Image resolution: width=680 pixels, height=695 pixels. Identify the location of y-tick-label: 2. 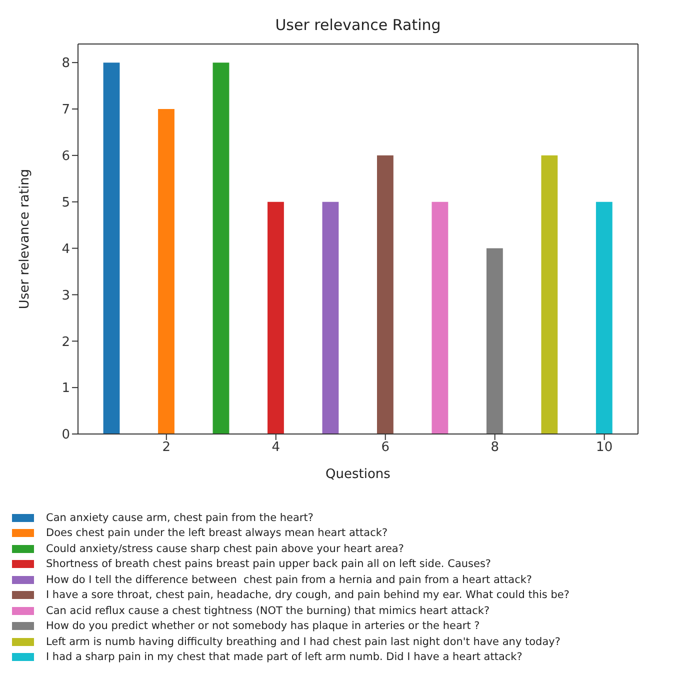
(66, 342).